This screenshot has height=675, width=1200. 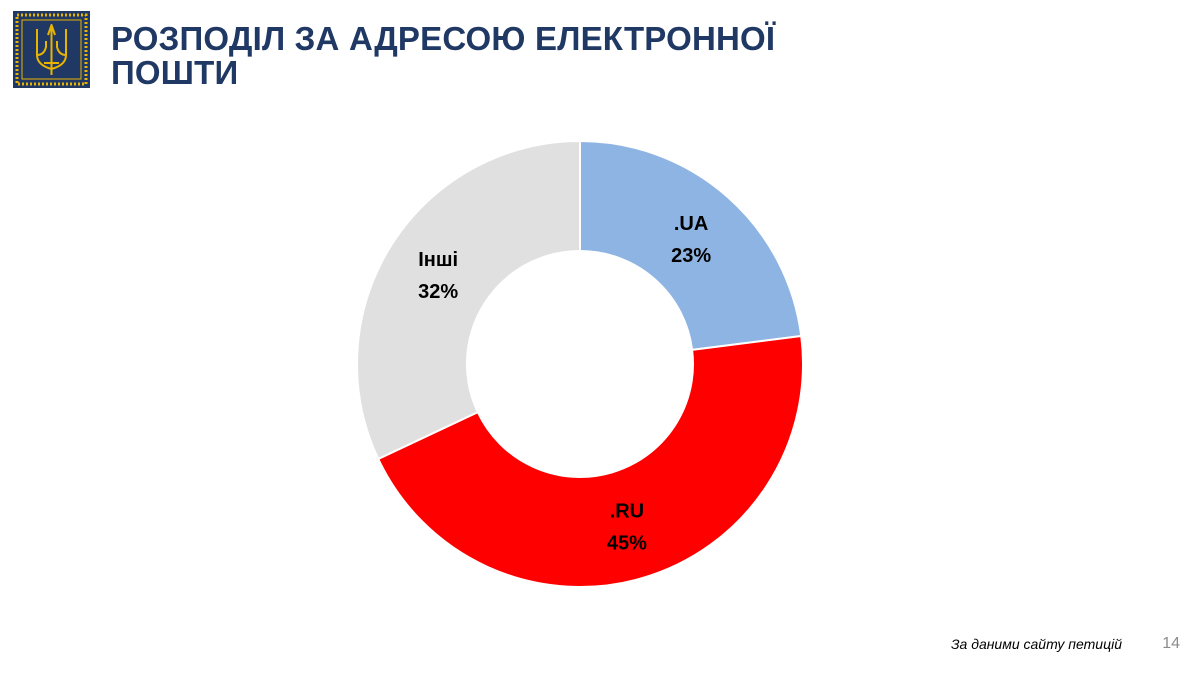 What do you see at coordinates (627, 511) in the screenshot?
I see `slice-category-label: .RU` at bounding box center [627, 511].